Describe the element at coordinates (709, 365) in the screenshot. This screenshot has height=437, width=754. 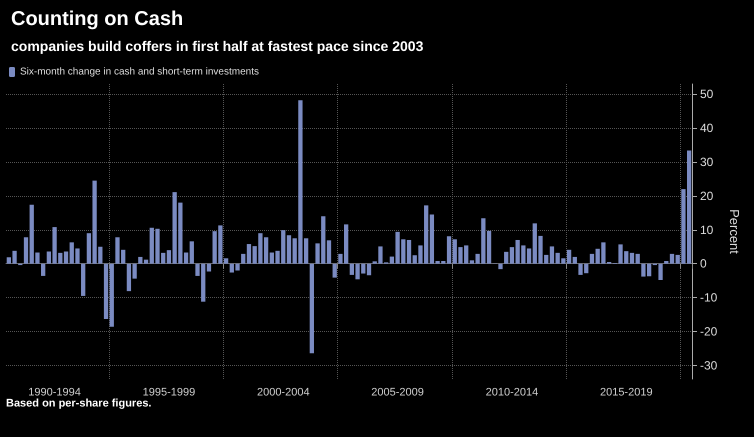
I see `y-tick-label: -30` at that location.